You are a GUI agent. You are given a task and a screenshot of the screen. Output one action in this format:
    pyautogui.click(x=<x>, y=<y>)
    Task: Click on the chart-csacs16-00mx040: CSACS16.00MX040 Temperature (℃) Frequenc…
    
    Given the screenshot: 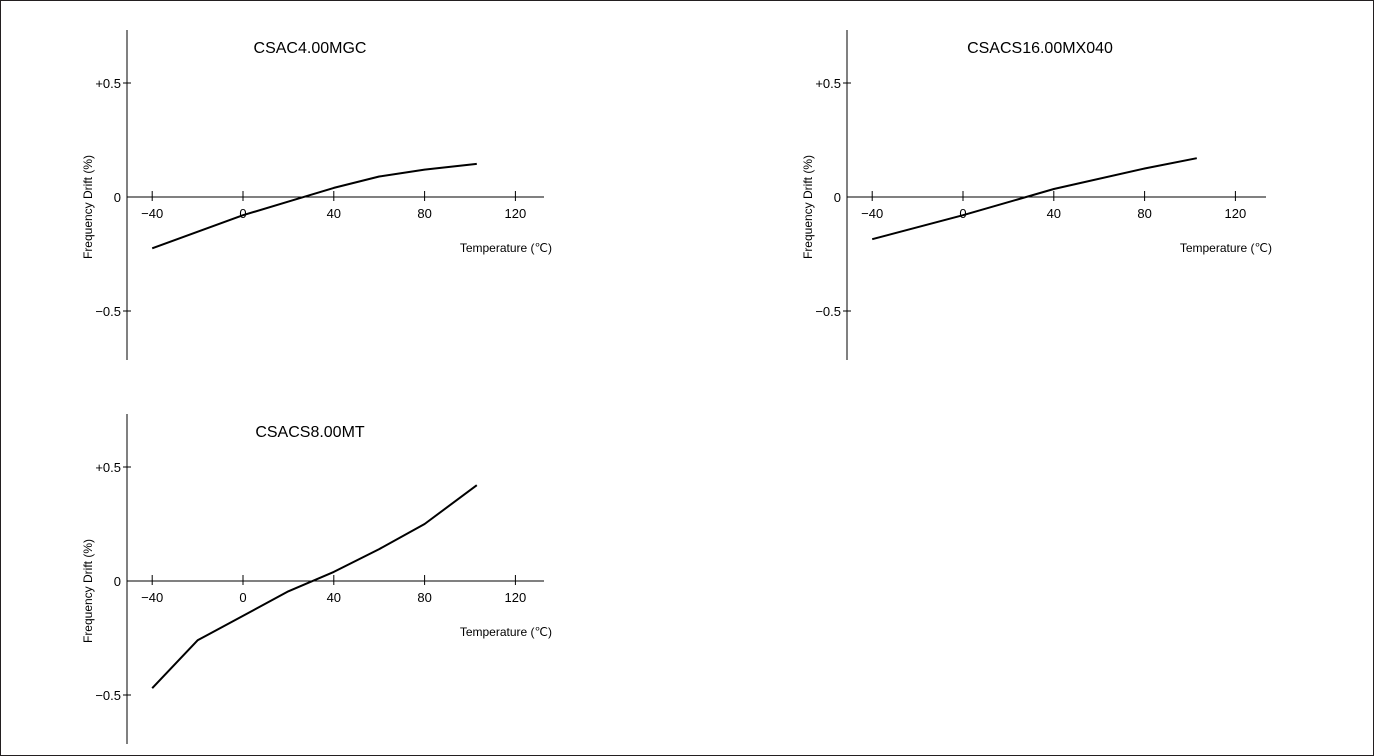 What is the action you would take?
    pyautogui.click(x=1036, y=195)
    